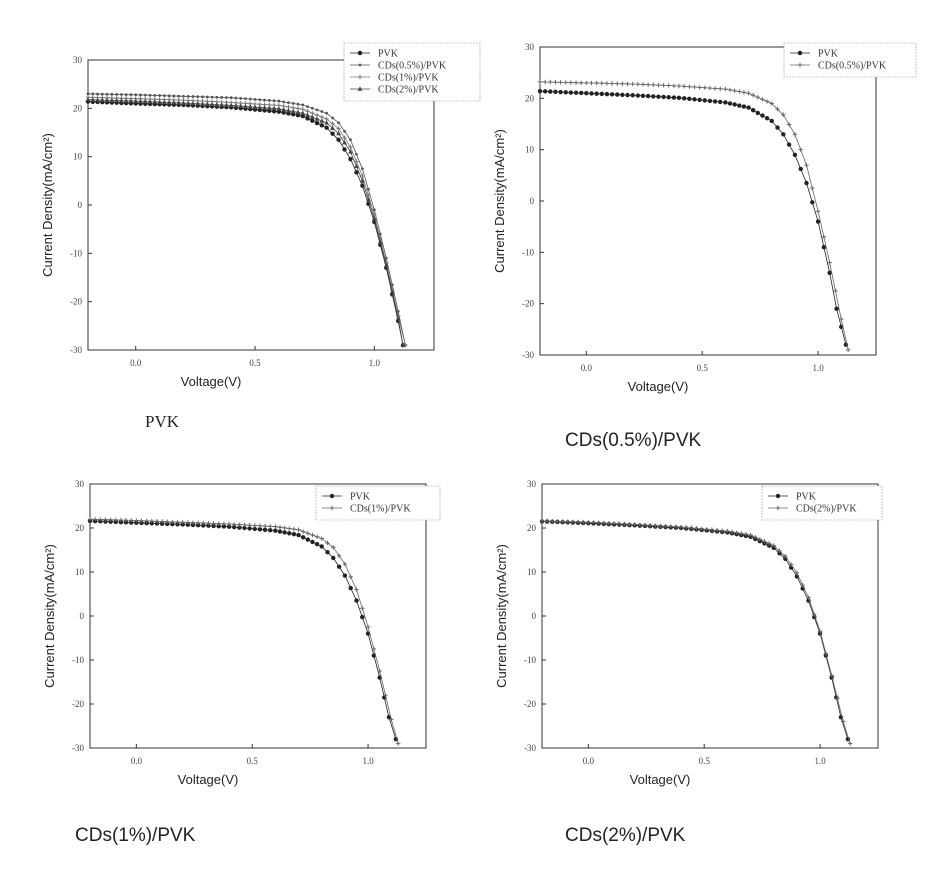 The image size is (932, 890). Describe the element at coordinates (408, 90) in the screenshot. I see `legend-label: CDs(2%)/PVK` at that location.